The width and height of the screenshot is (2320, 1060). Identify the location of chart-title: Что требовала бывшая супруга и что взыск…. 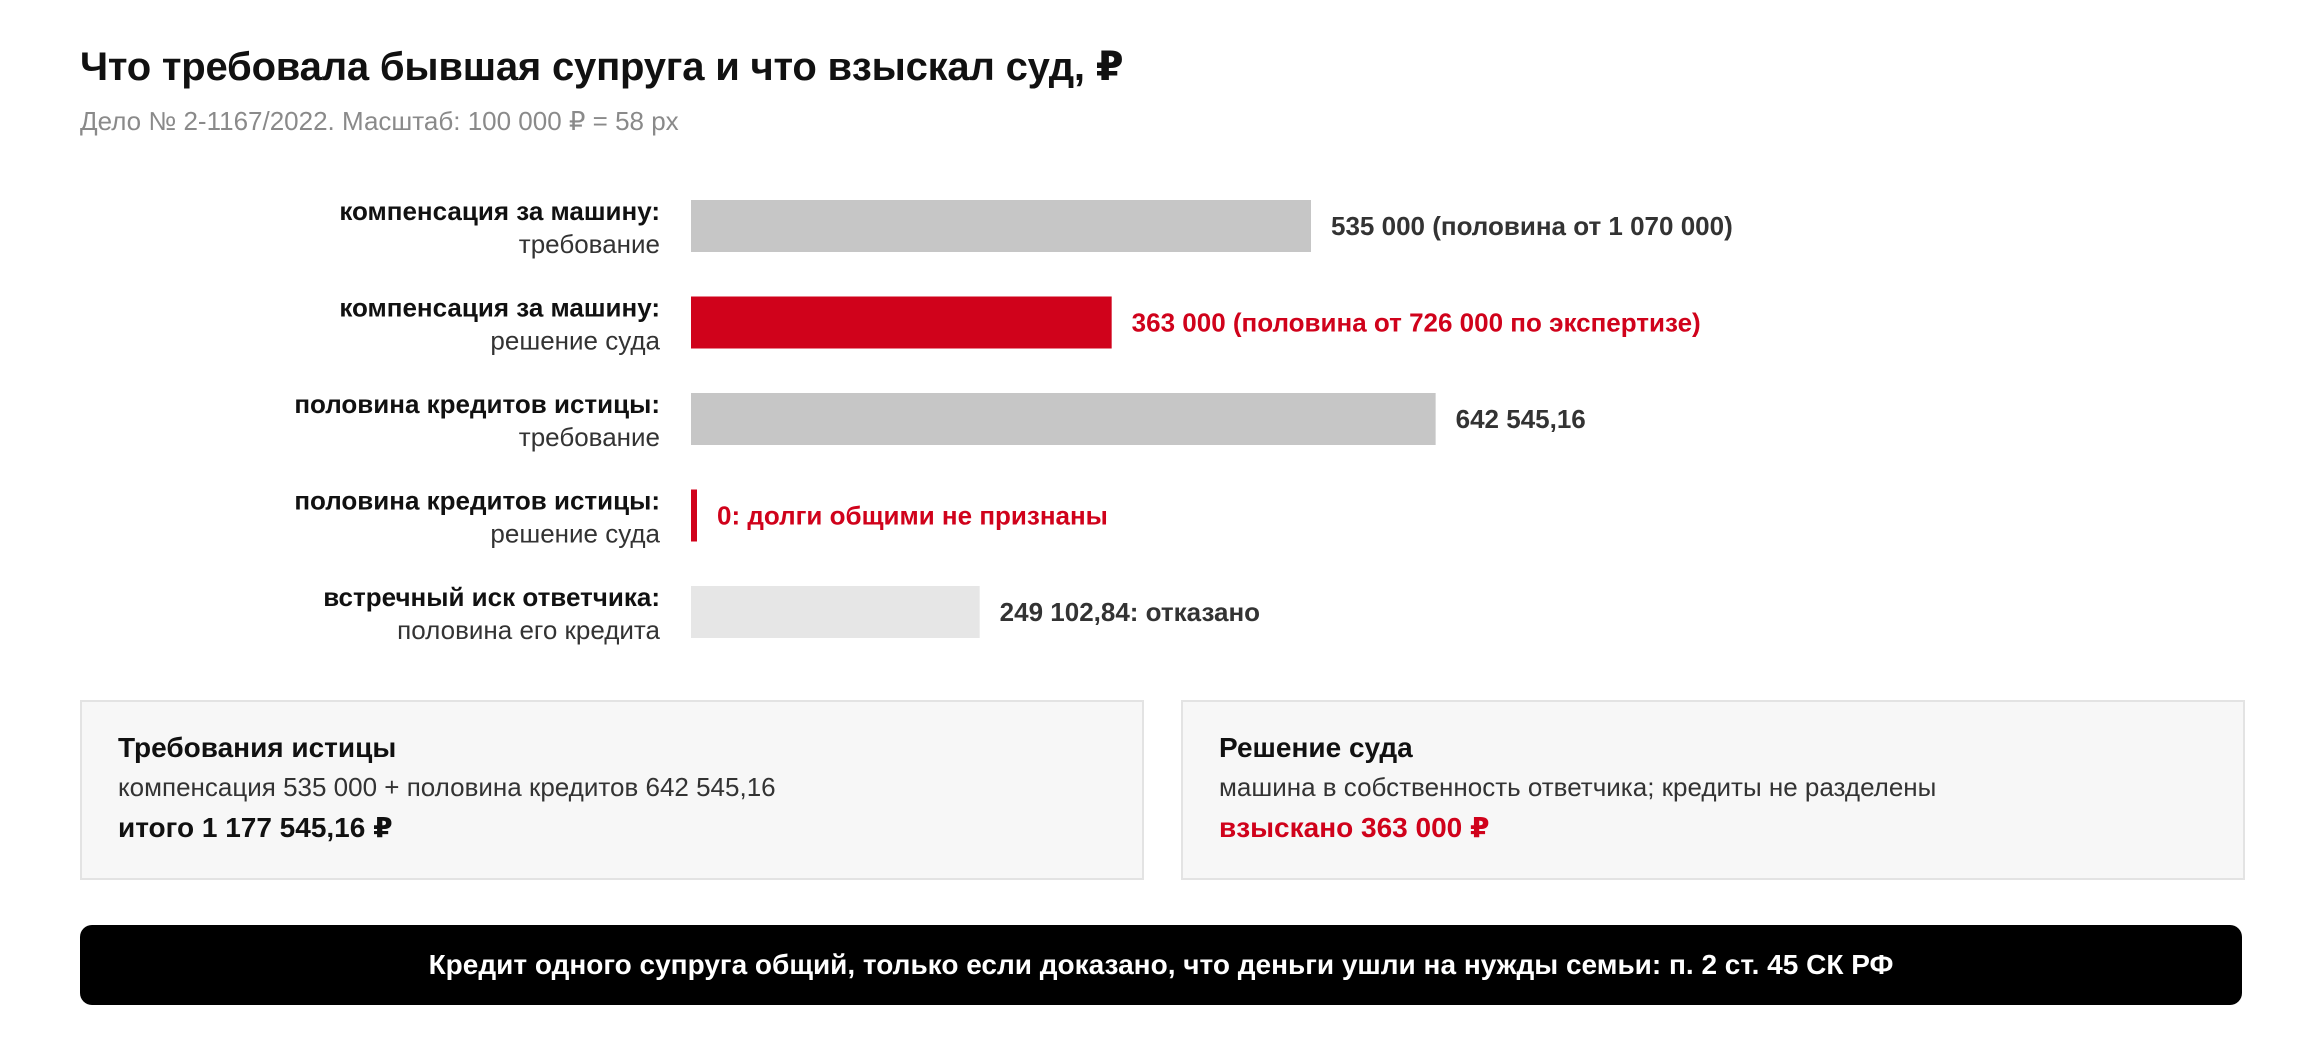
(602, 67).